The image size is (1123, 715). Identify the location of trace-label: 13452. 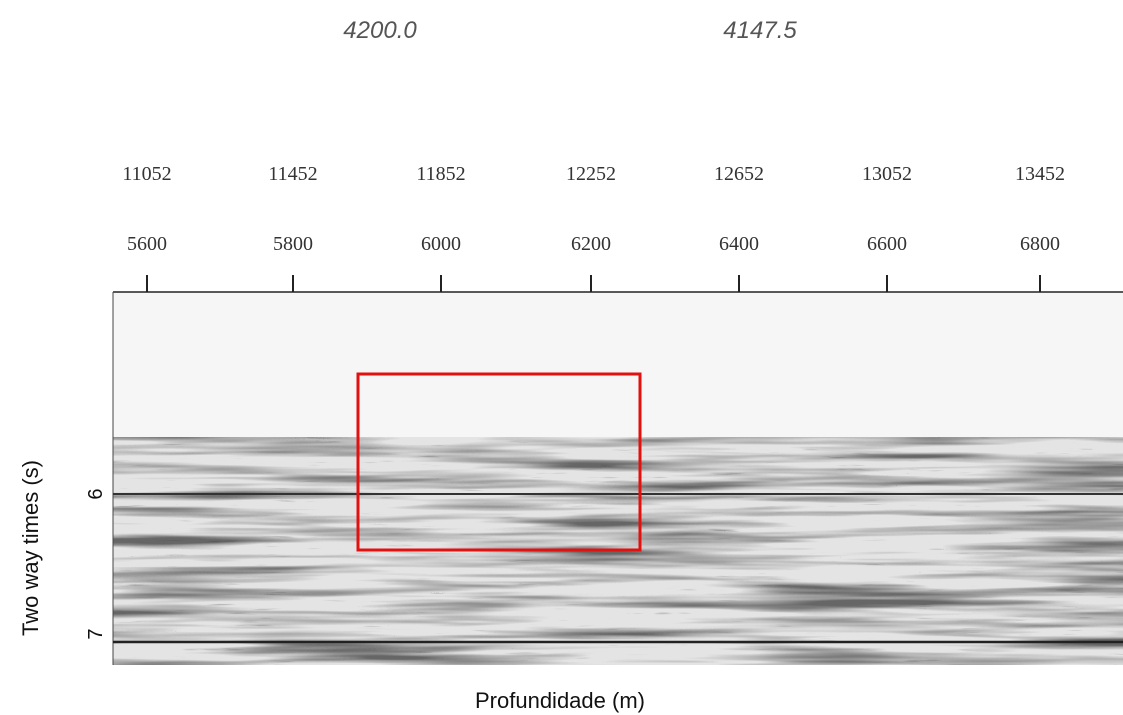
(1040, 174).